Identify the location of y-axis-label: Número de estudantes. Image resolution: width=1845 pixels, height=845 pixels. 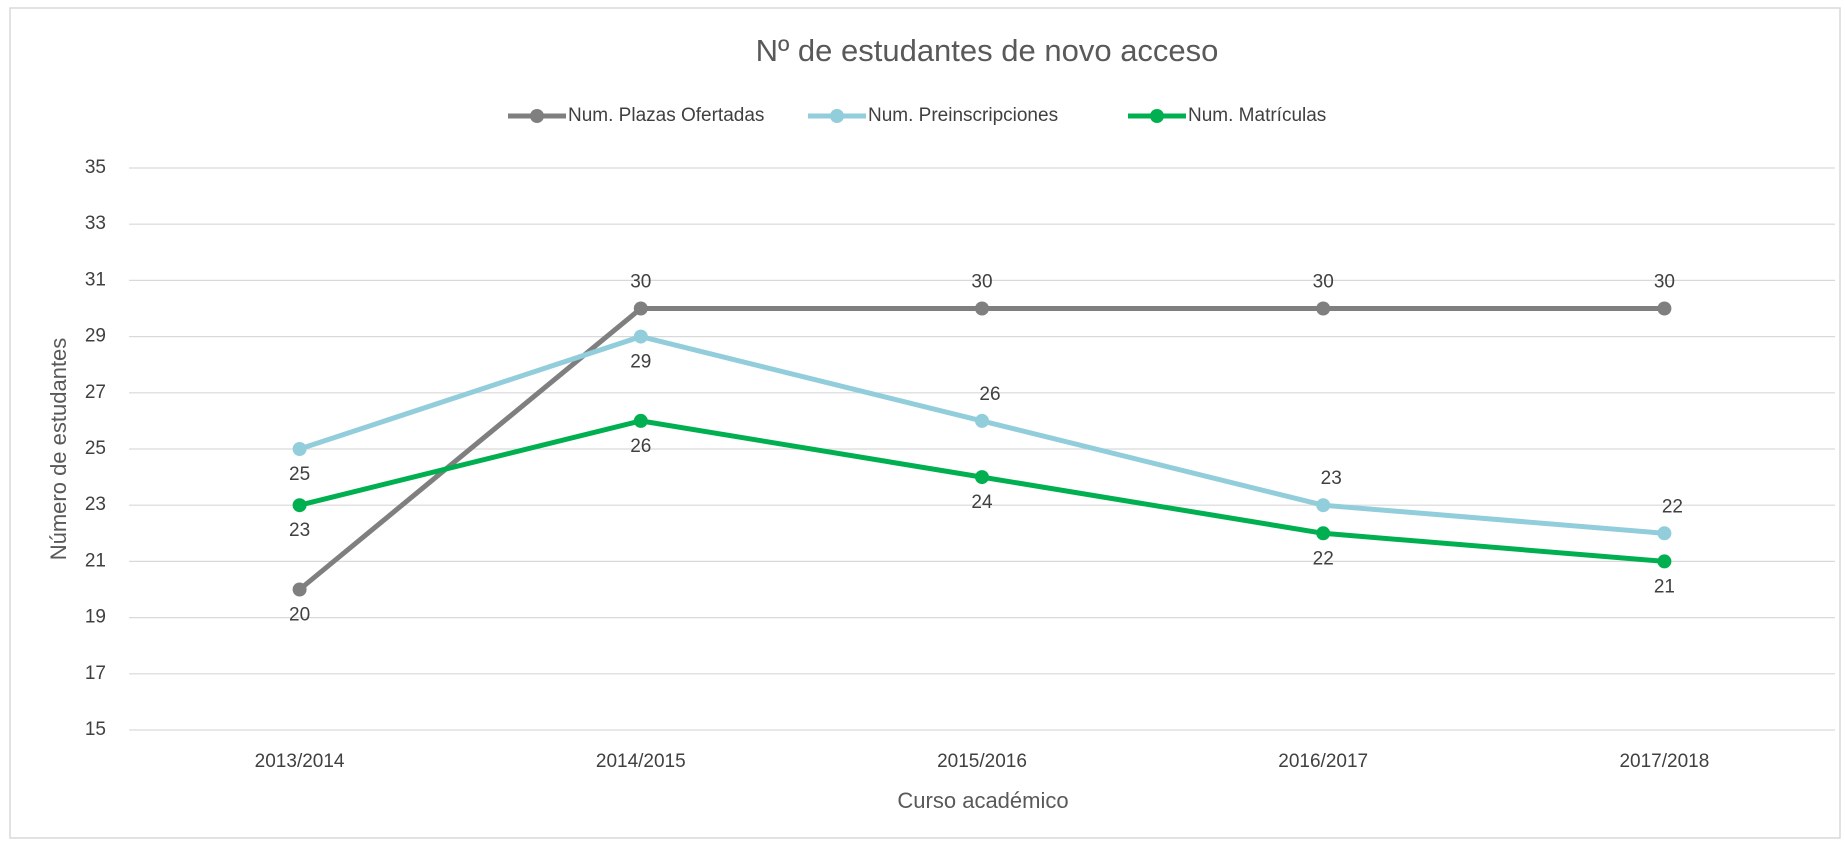
(58, 449).